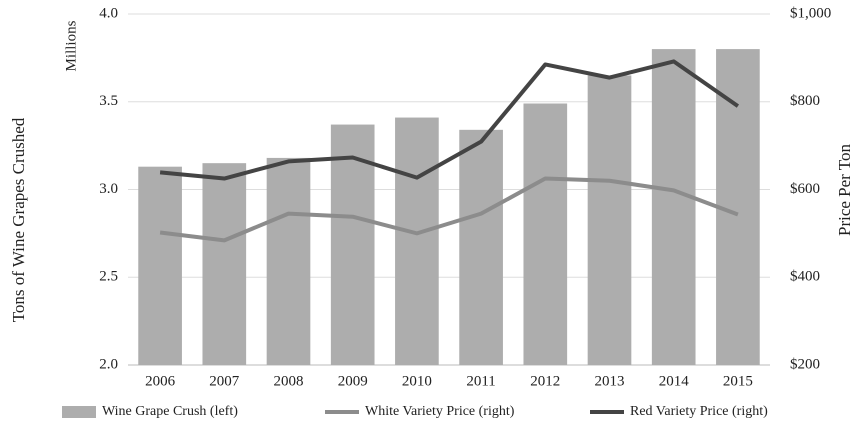 This screenshot has height=439, width=859. I want to click on y2-tick-label: $800, so click(805, 101).